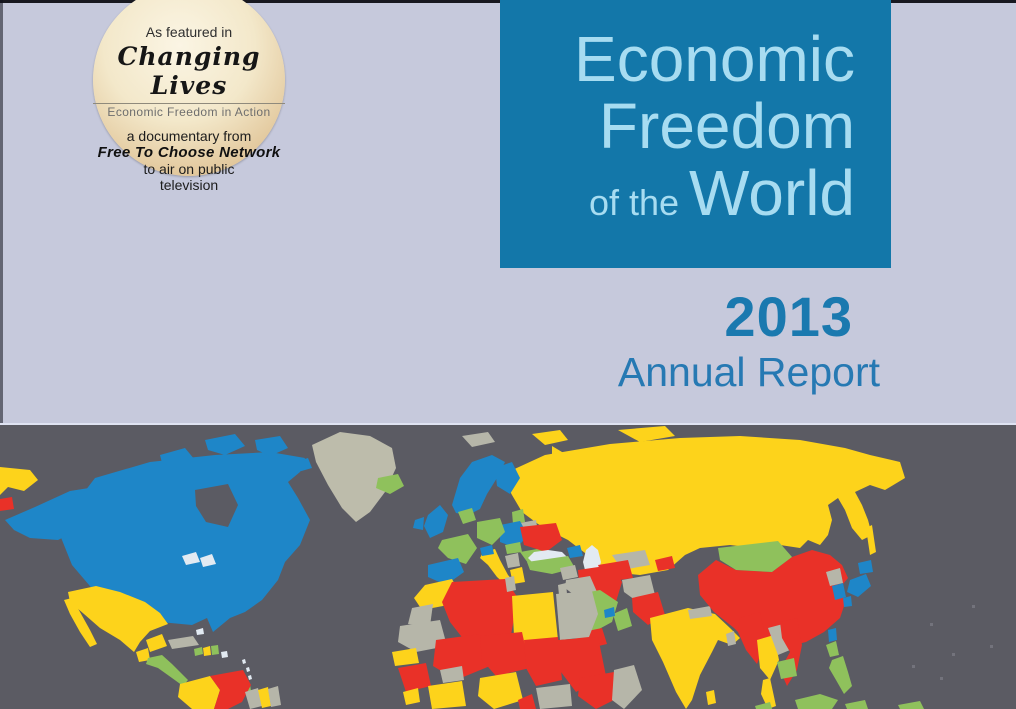 The image size is (1016, 709). What do you see at coordinates (248, 669) in the screenshot?
I see `region-lesser-antilles-b` at bounding box center [248, 669].